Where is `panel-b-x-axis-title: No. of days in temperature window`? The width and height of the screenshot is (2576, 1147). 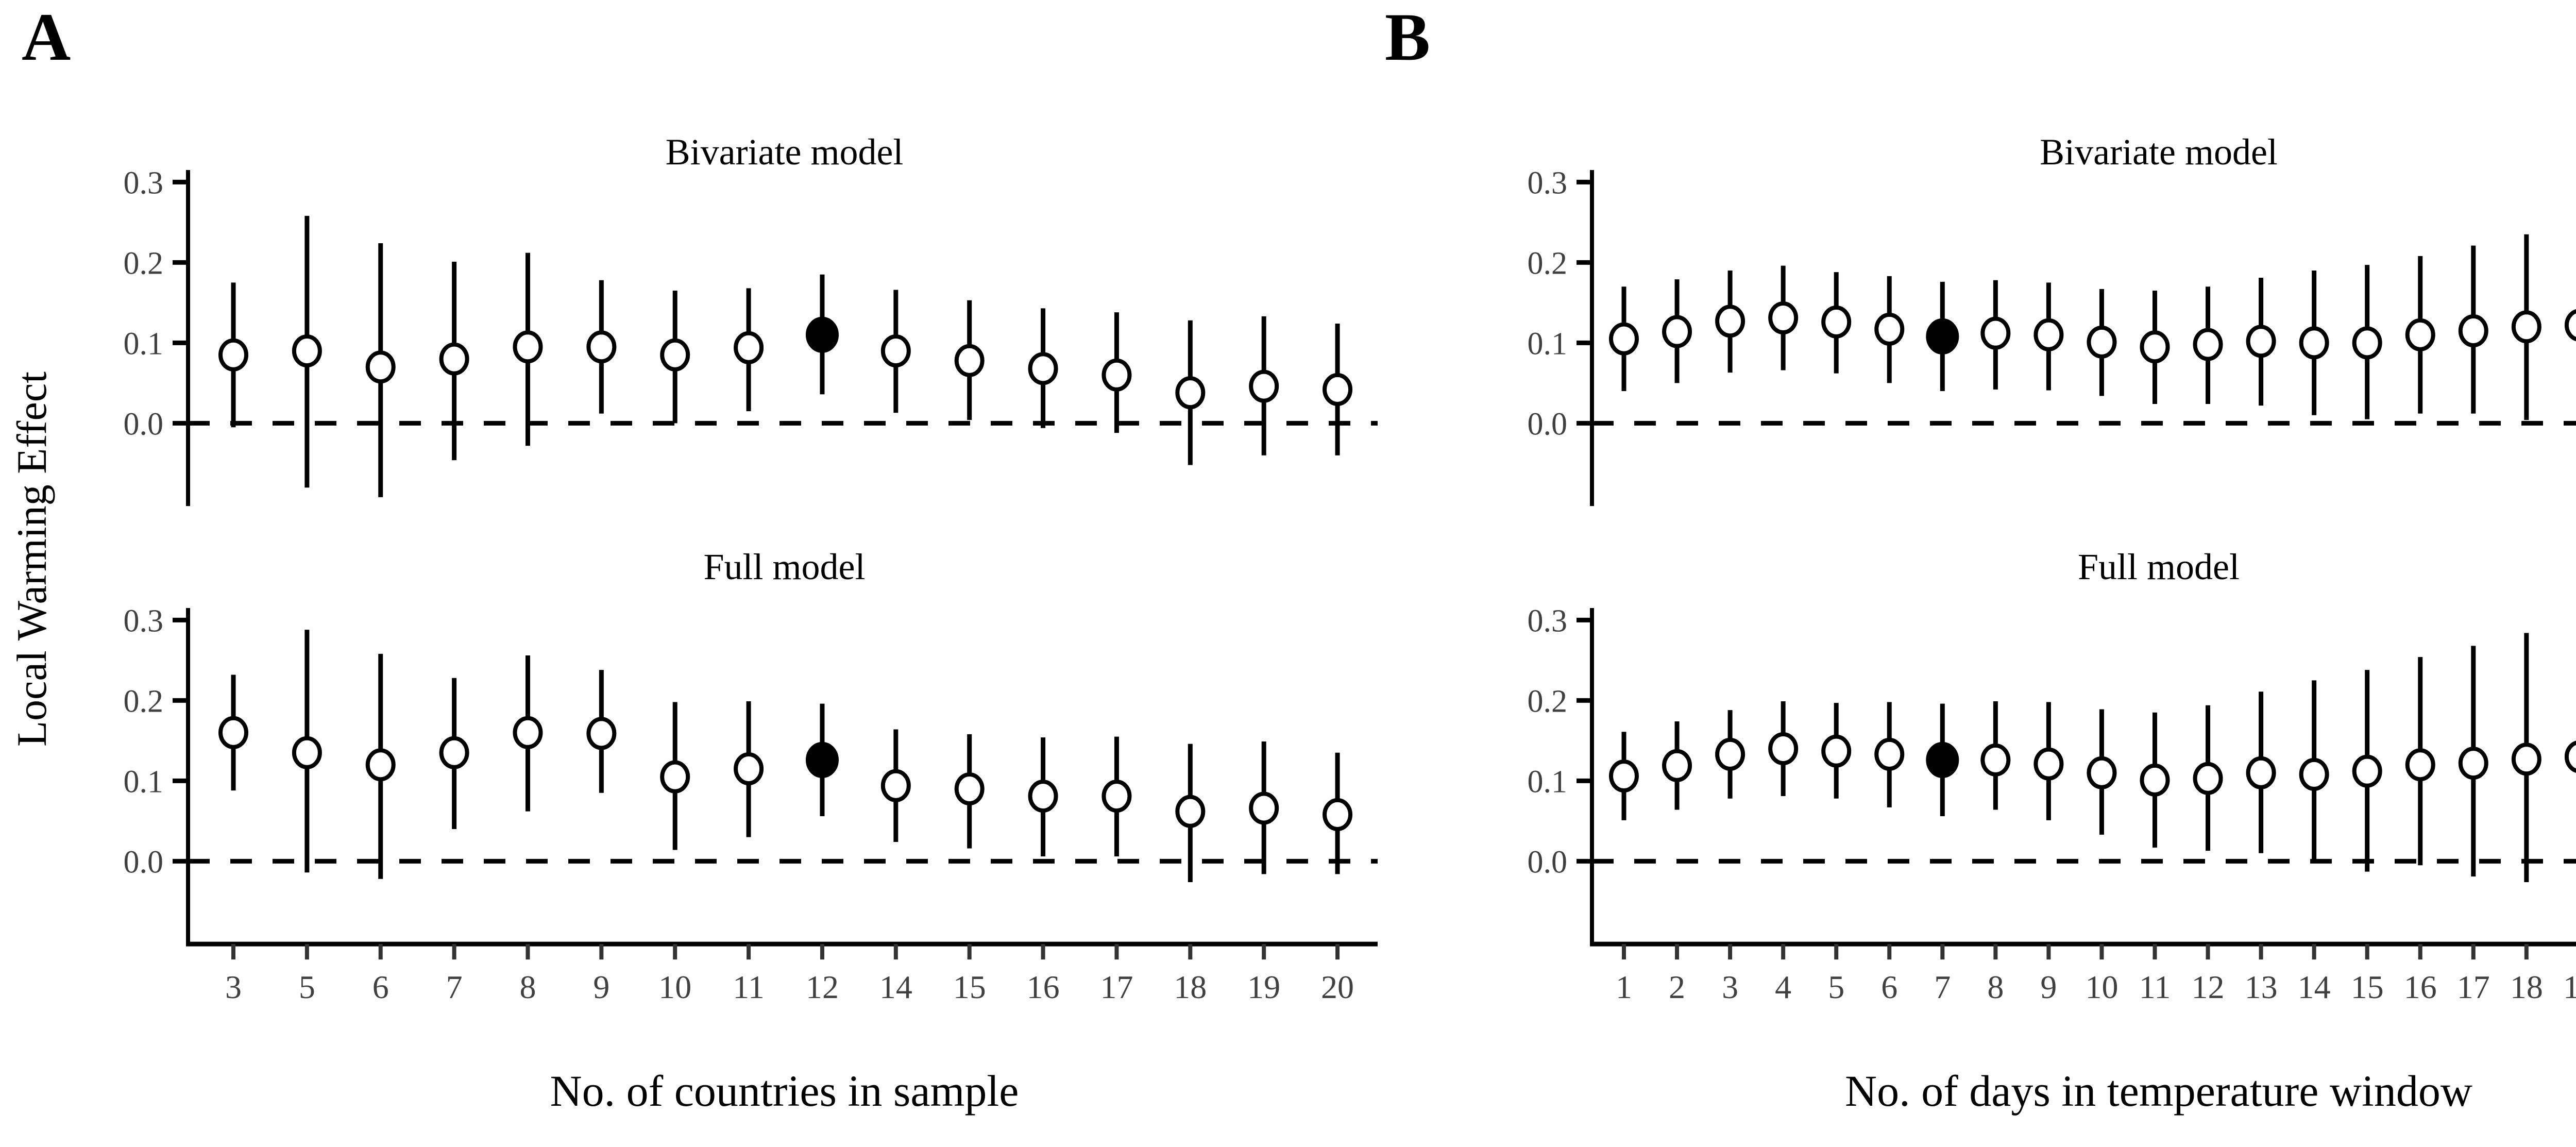
panel-b-x-axis-title: No. of days in temperature window is located at coordinates (2158, 1091).